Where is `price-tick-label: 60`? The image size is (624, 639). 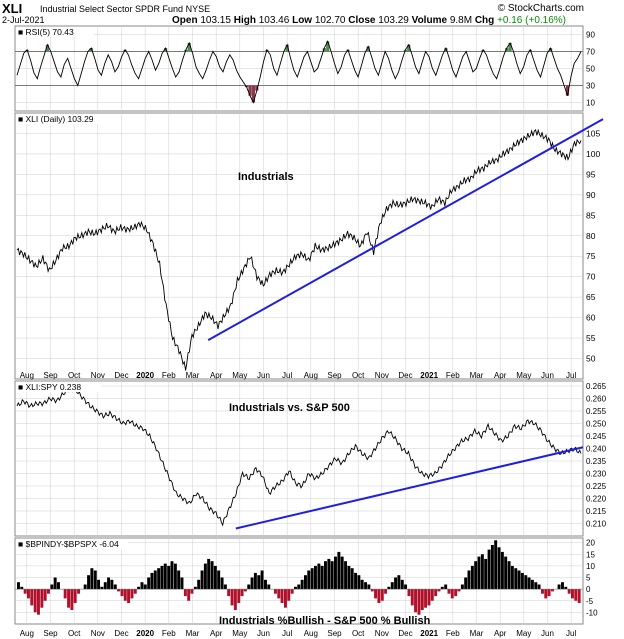
price-tick-label: 60 is located at coordinates (591, 318).